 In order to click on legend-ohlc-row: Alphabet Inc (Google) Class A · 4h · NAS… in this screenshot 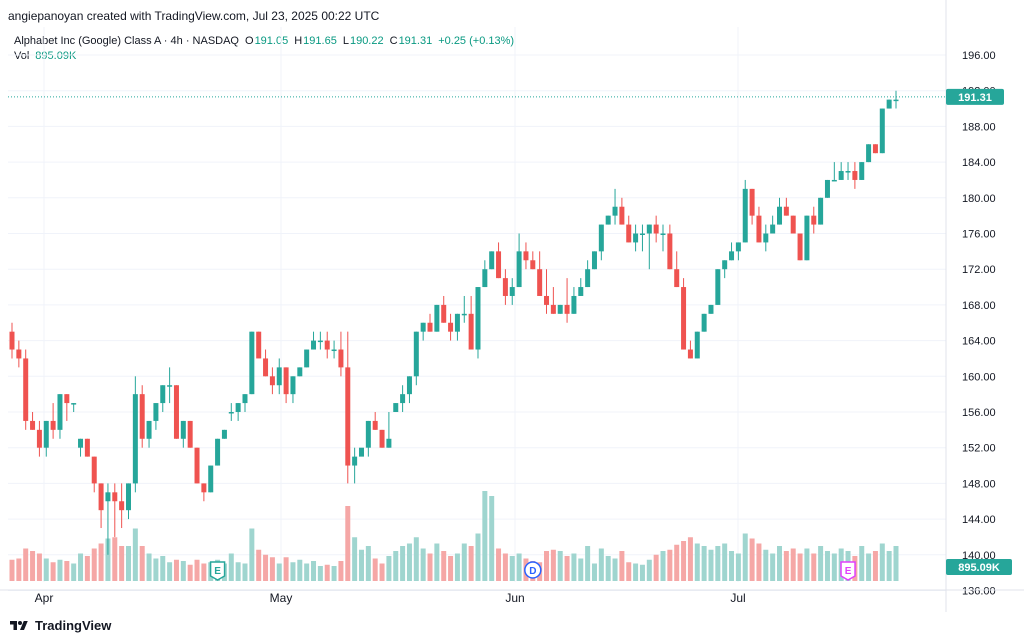, I will do `click(264, 41)`.